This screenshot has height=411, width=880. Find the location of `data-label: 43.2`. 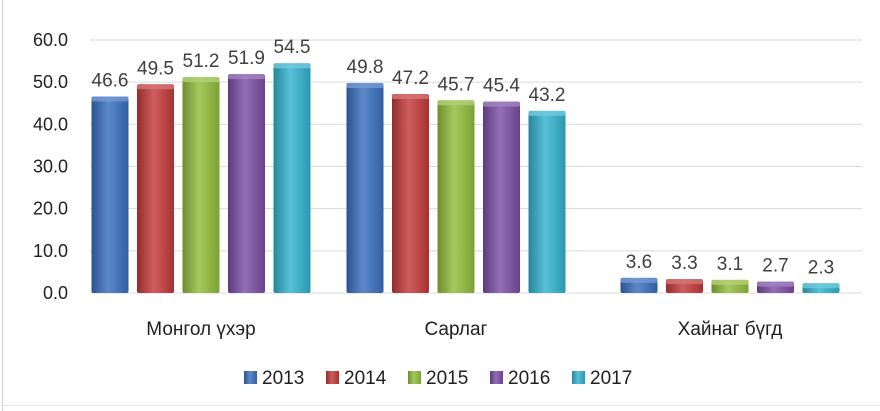

data-label: 43.2 is located at coordinates (547, 95).